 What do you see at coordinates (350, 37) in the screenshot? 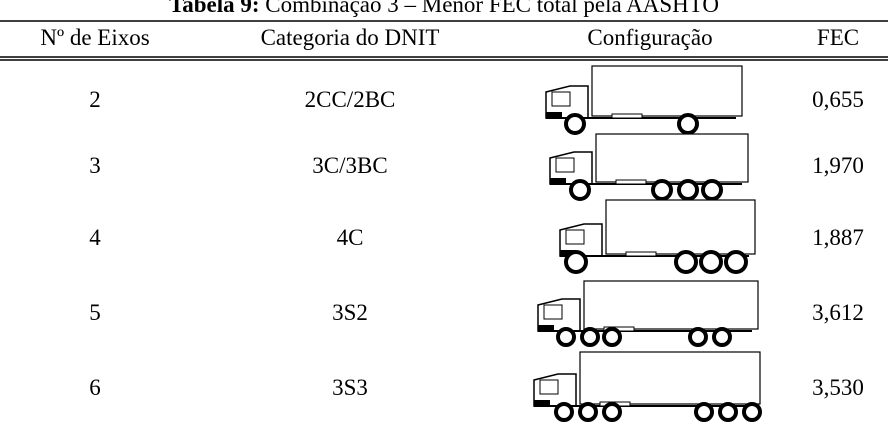
I see `column-header: Categoria do DNIT` at bounding box center [350, 37].